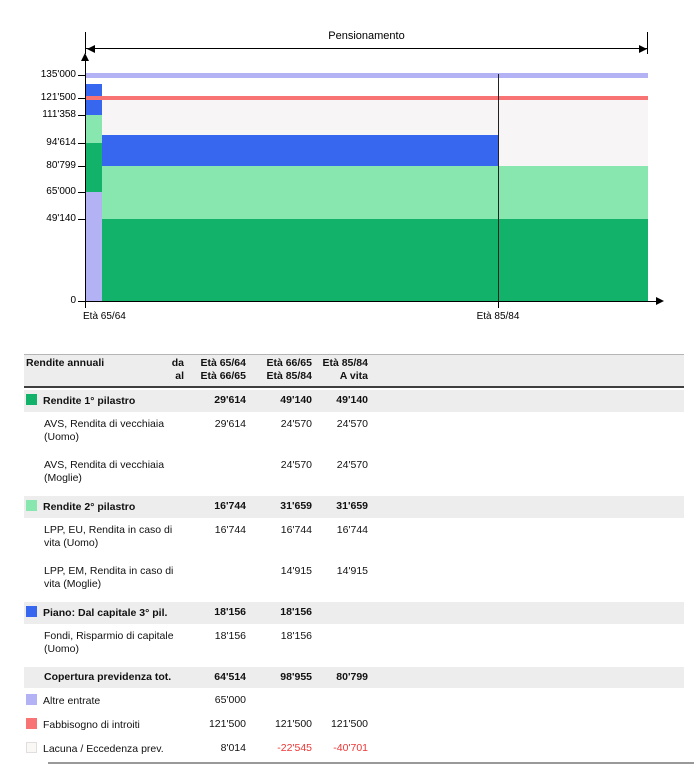 This screenshot has height=764, width=694. I want to click on row-label-cell: Altre entrate, so click(105, 701).